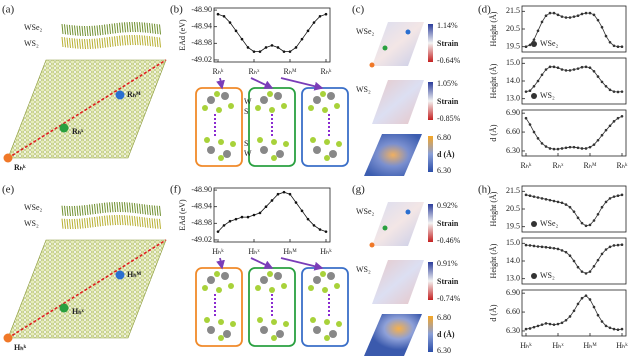  I want to click on colorbar-min: -0.74%, so click(449, 298).